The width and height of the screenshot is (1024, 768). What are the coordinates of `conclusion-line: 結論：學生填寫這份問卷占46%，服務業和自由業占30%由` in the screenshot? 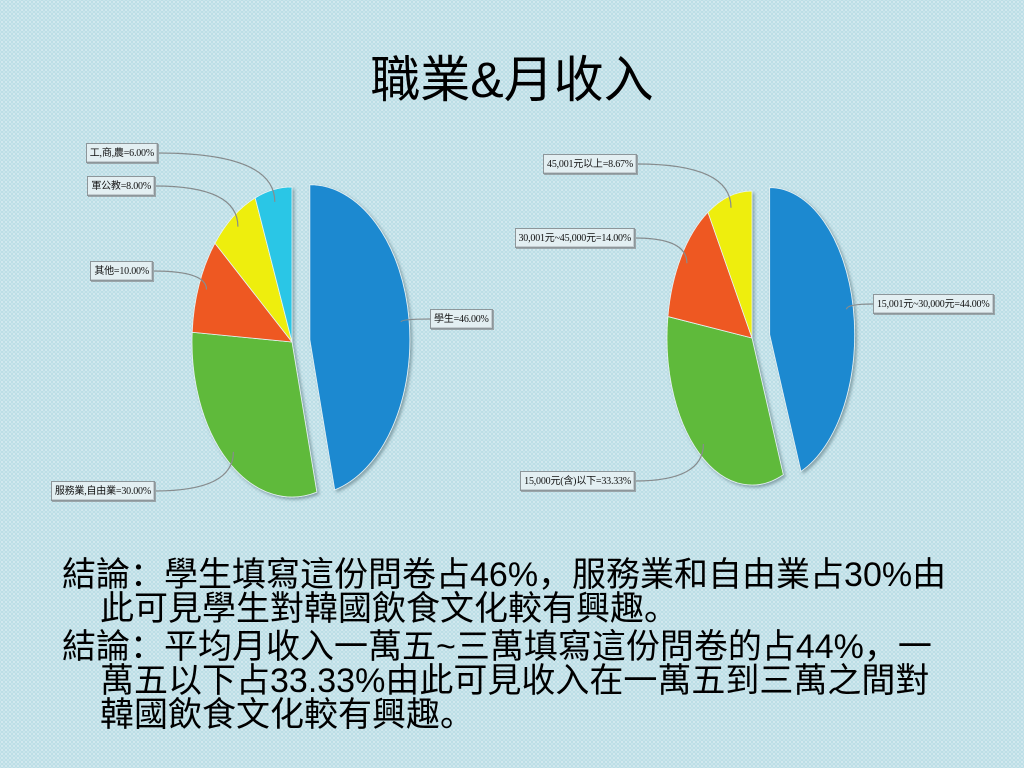 It's located at (504, 575).